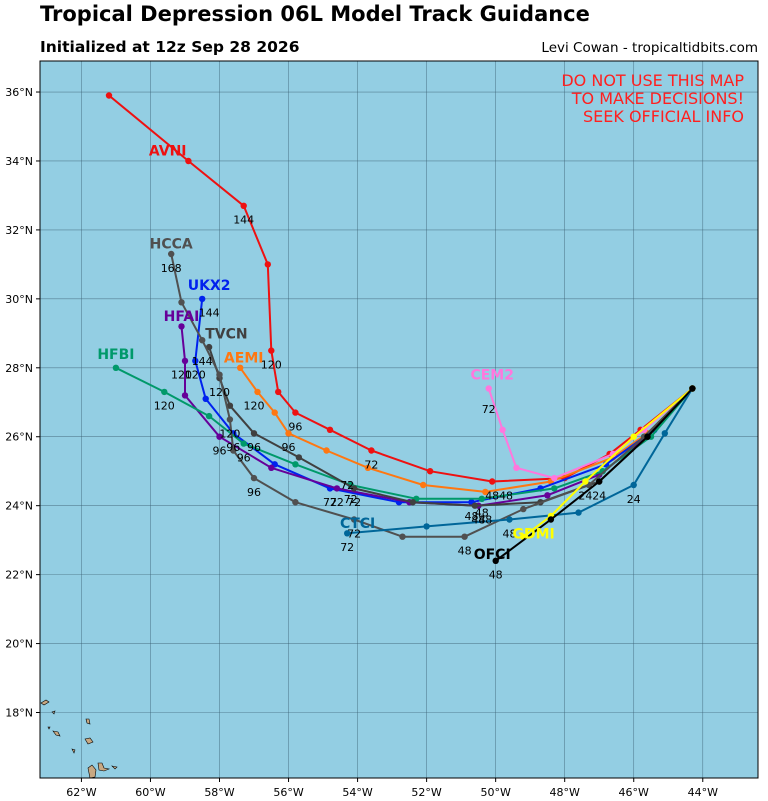 The image size is (768, 801). Describe the element at coordinates (492, 555) in the screenshot. I see `model-label-ofci: OFCI` at that location.